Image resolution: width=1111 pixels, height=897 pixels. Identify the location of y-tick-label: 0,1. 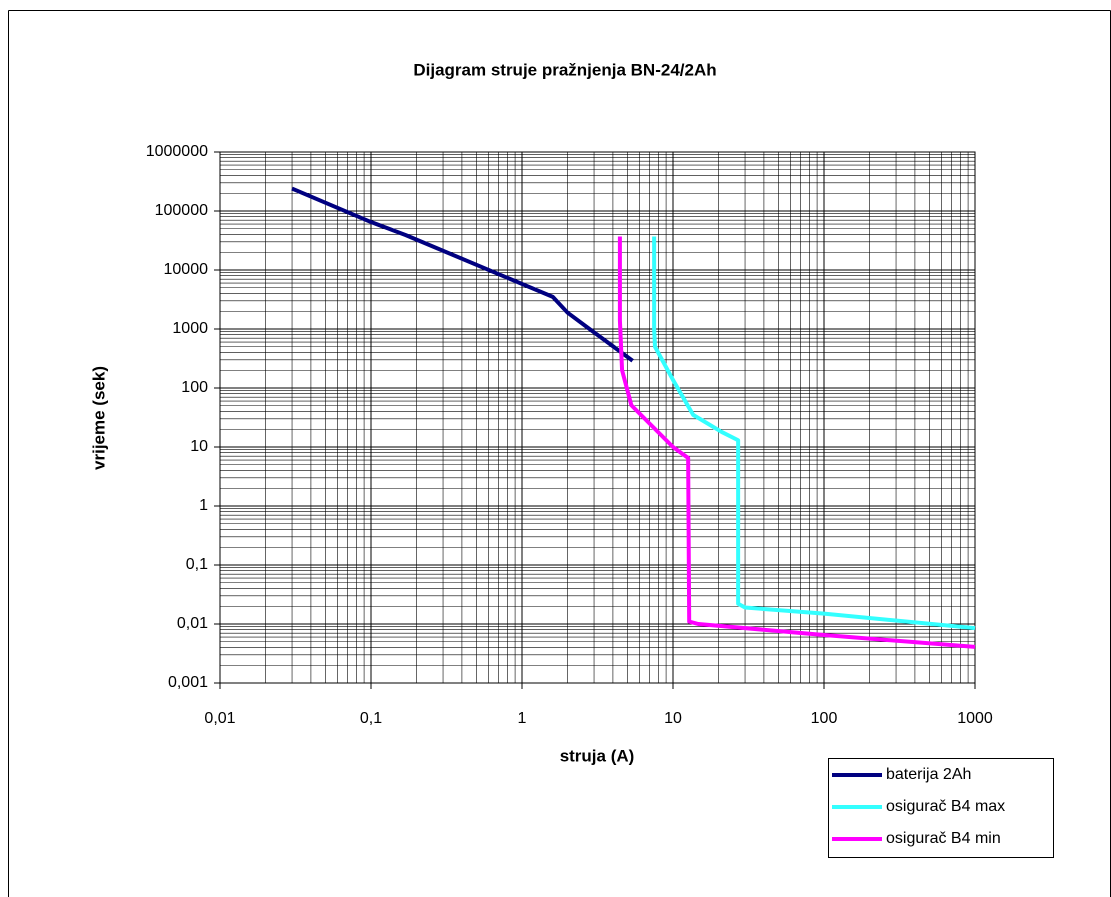
(197, 564).